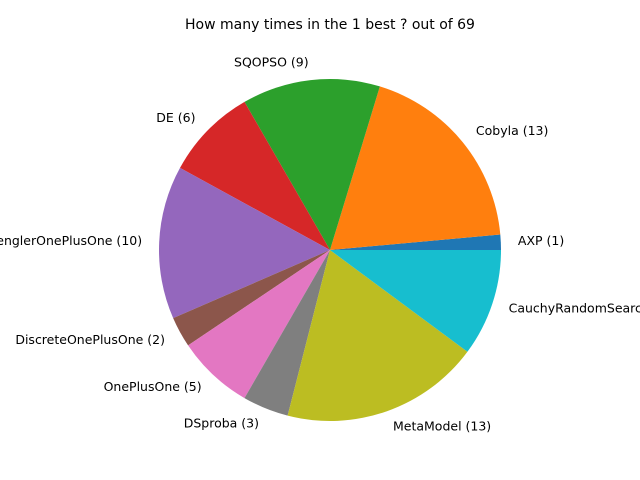 The image size is (640, 480). I want to click on pie-slice-sqopso, so click(312, 165).